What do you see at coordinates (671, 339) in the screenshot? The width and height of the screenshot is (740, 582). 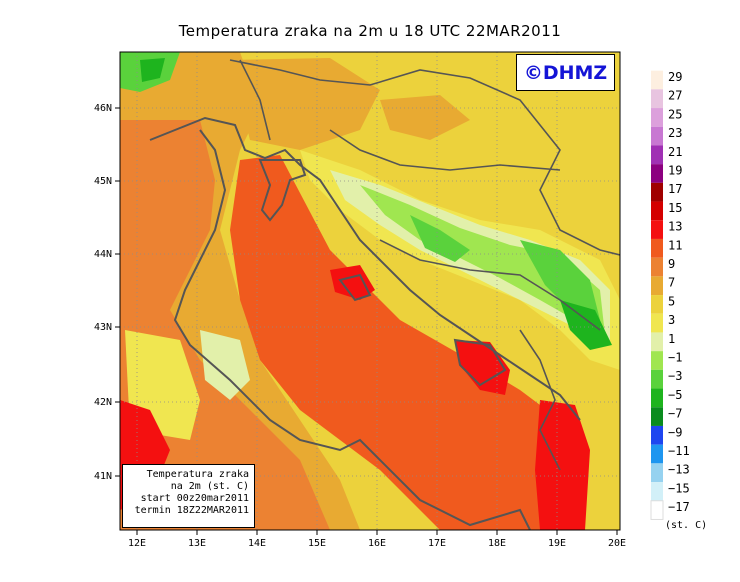 I see `legend-label: 1` at bounding box center [671, 339].